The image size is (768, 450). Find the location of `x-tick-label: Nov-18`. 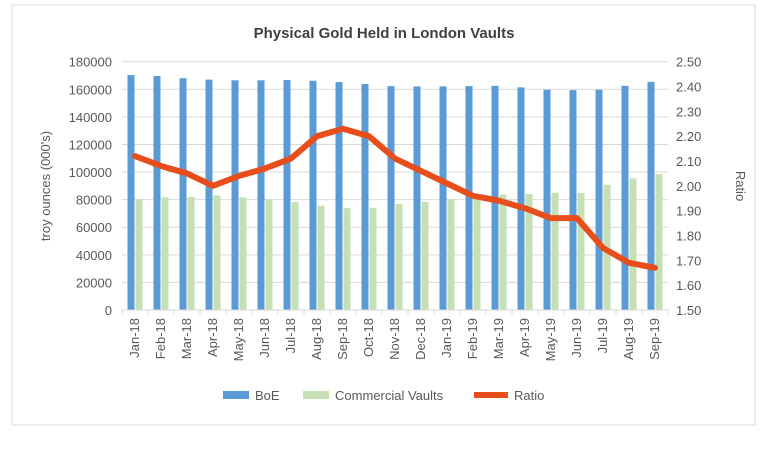

x-tick-label: Nov-18 is located at coordinates (394, 339).